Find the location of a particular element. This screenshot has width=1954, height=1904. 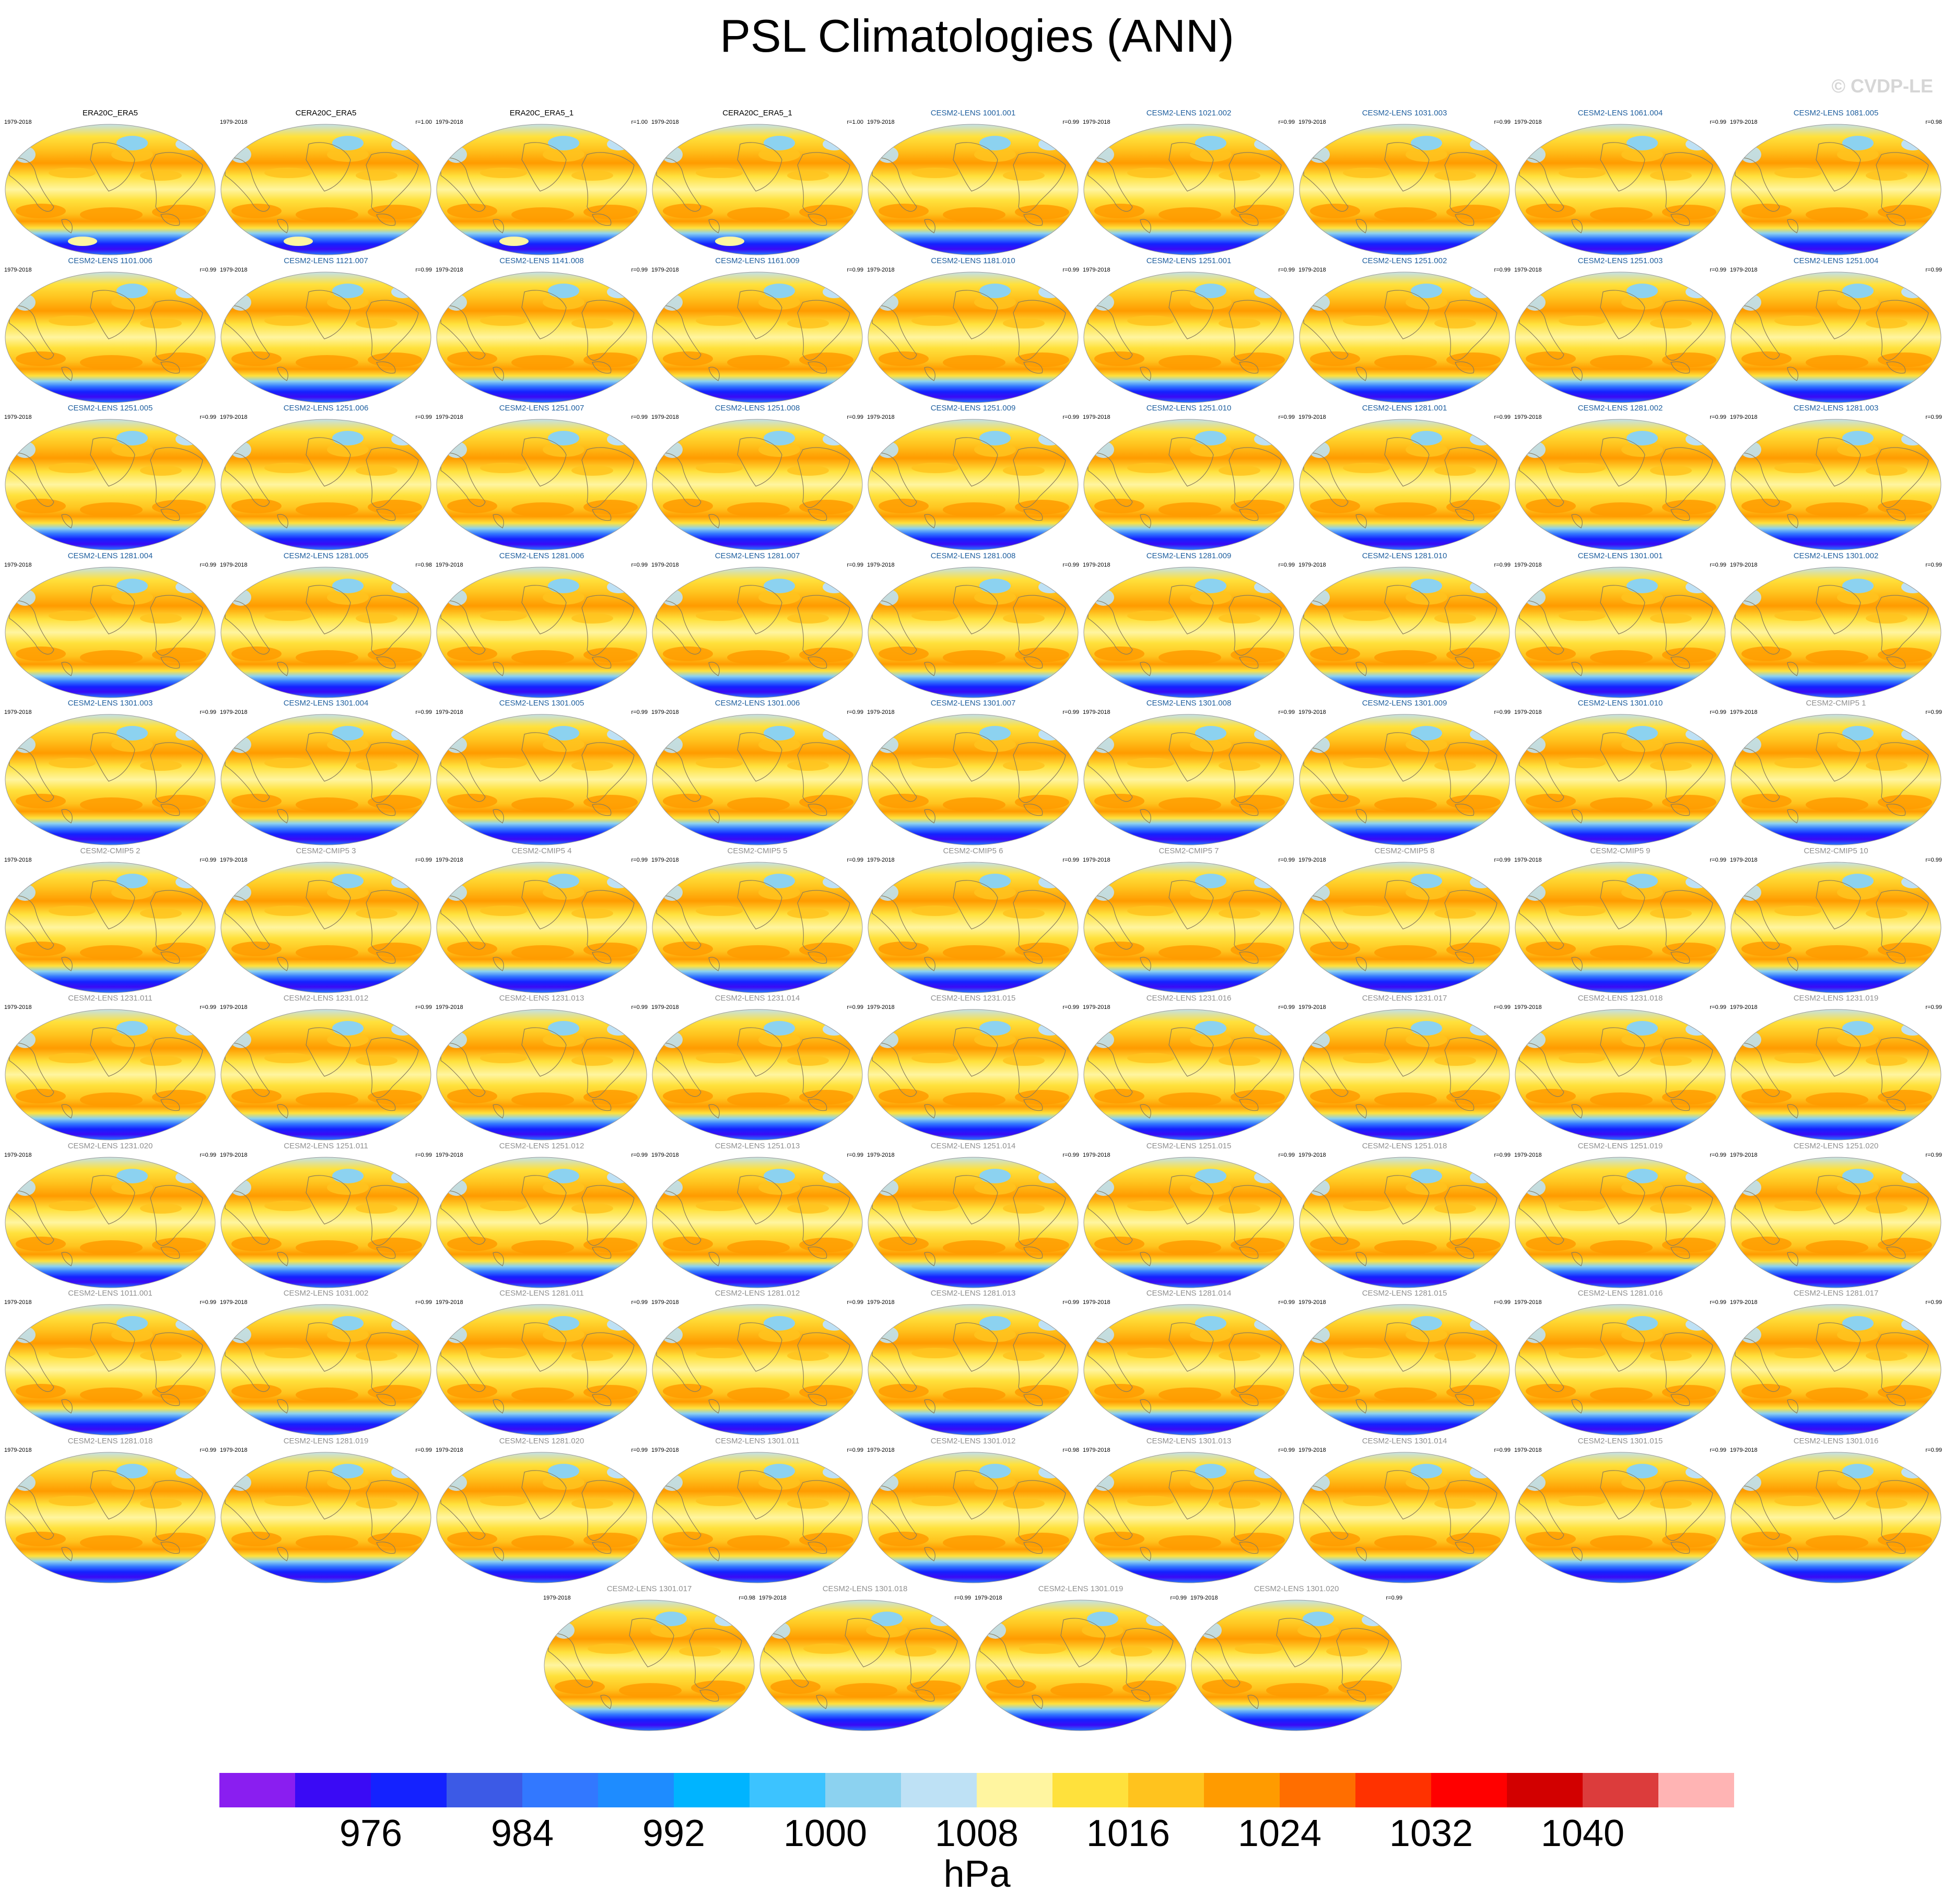

map-panel: CESM2-LENS 1161.009 1979-2018 r=0.99 is located at coordinates (757, 330).